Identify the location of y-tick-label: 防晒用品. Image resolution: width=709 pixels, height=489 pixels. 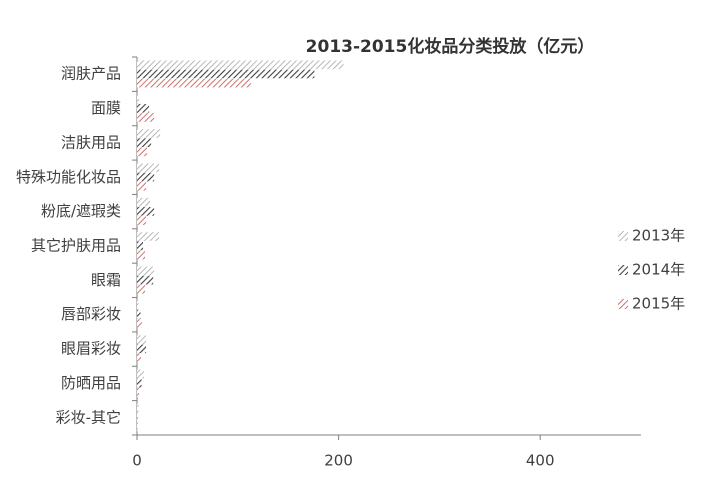
(91, 383).